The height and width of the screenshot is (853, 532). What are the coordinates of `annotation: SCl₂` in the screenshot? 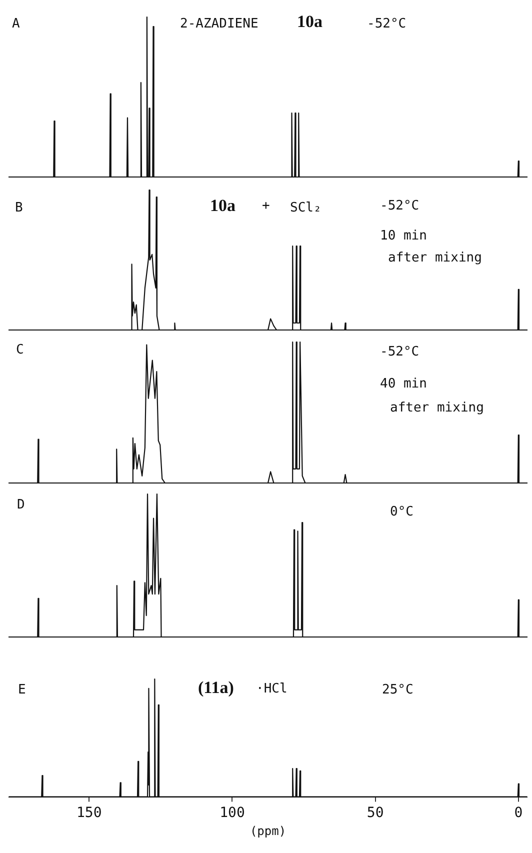 It's located at (306, 208).